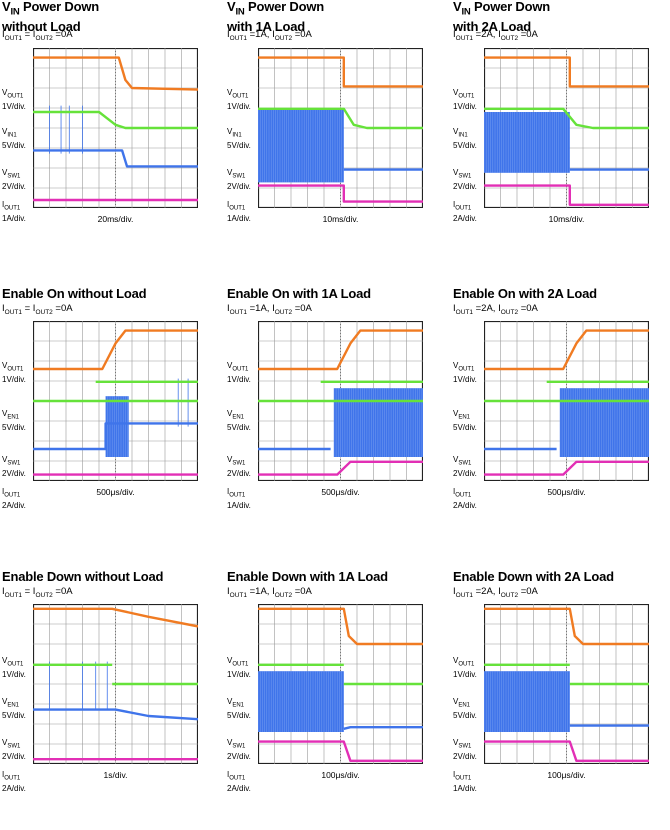 The height and width of the screenshot is (830, 670). I want to click on test-conditions: IOUT1 =2A, IOUT2 =0A, so click(495, 592).